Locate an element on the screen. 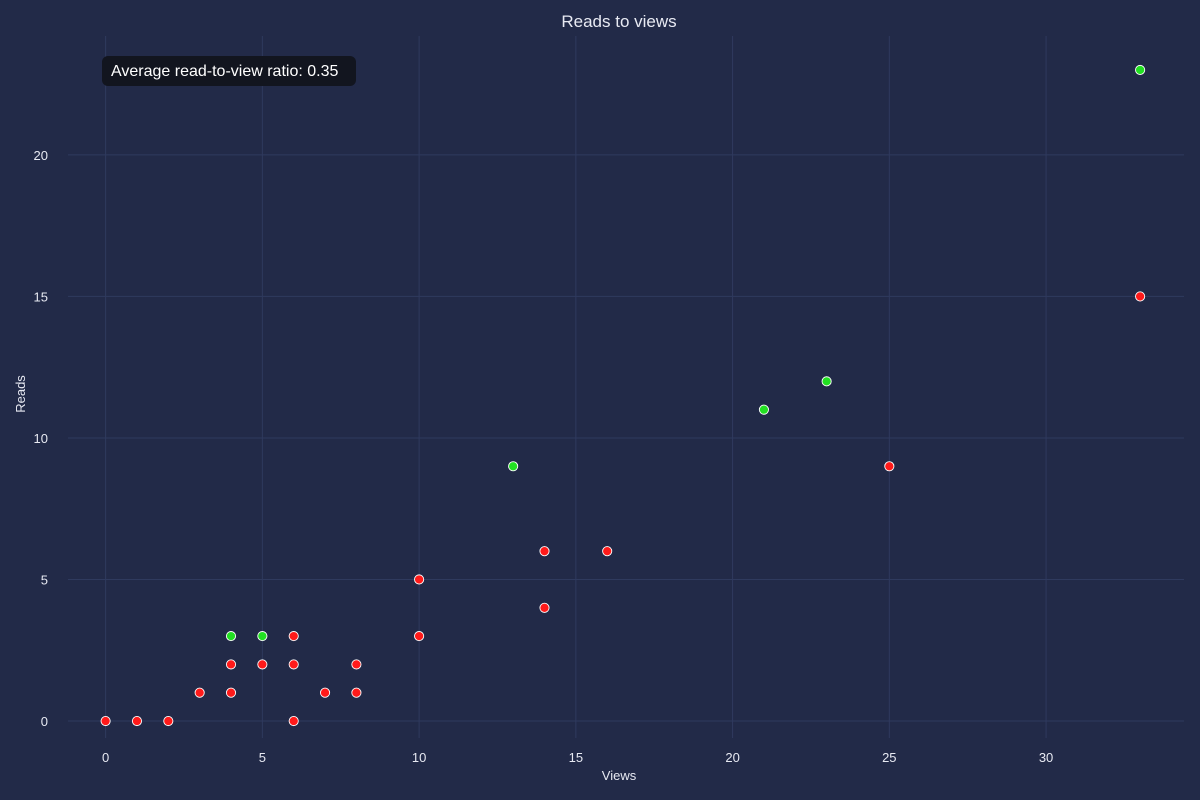  annotation-box: Average read-to-view ratio: 0.35 is located at coordinates (229, 71).